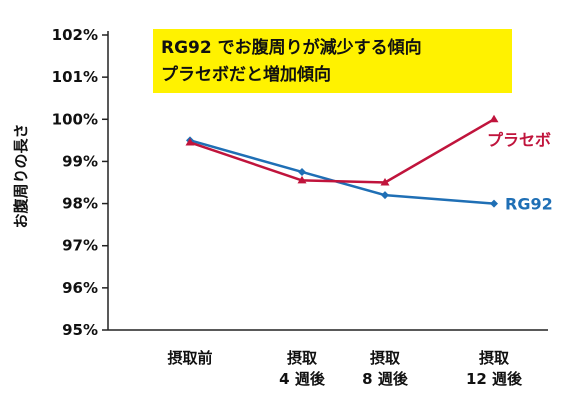  Describe the element at coordinates (80, 288) in the screenshot. I see `y-tick-label: 96%` at that location.